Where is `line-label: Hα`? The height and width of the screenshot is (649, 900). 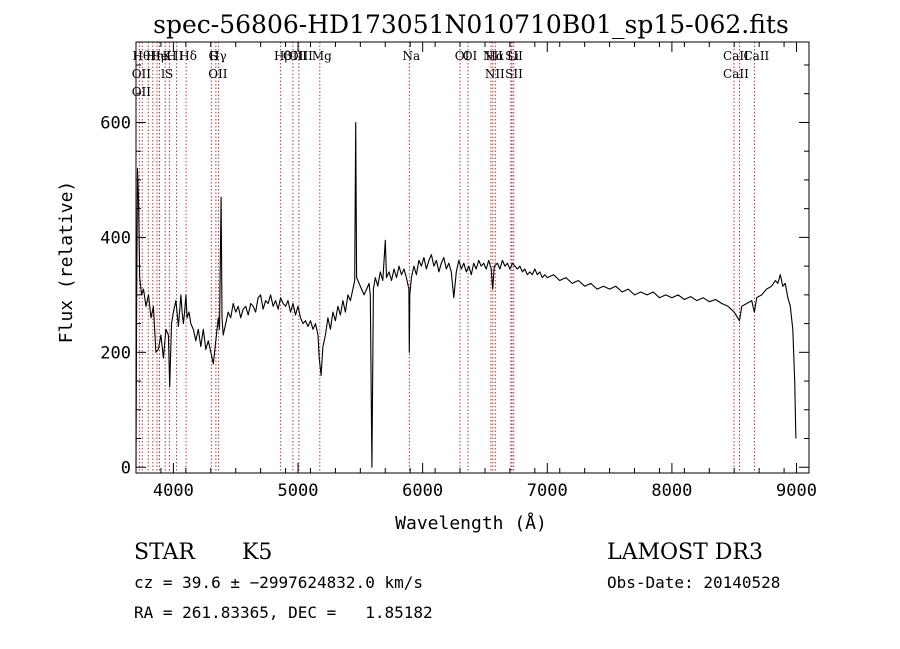 line-label: Hα is located at coordinates (495, 56).